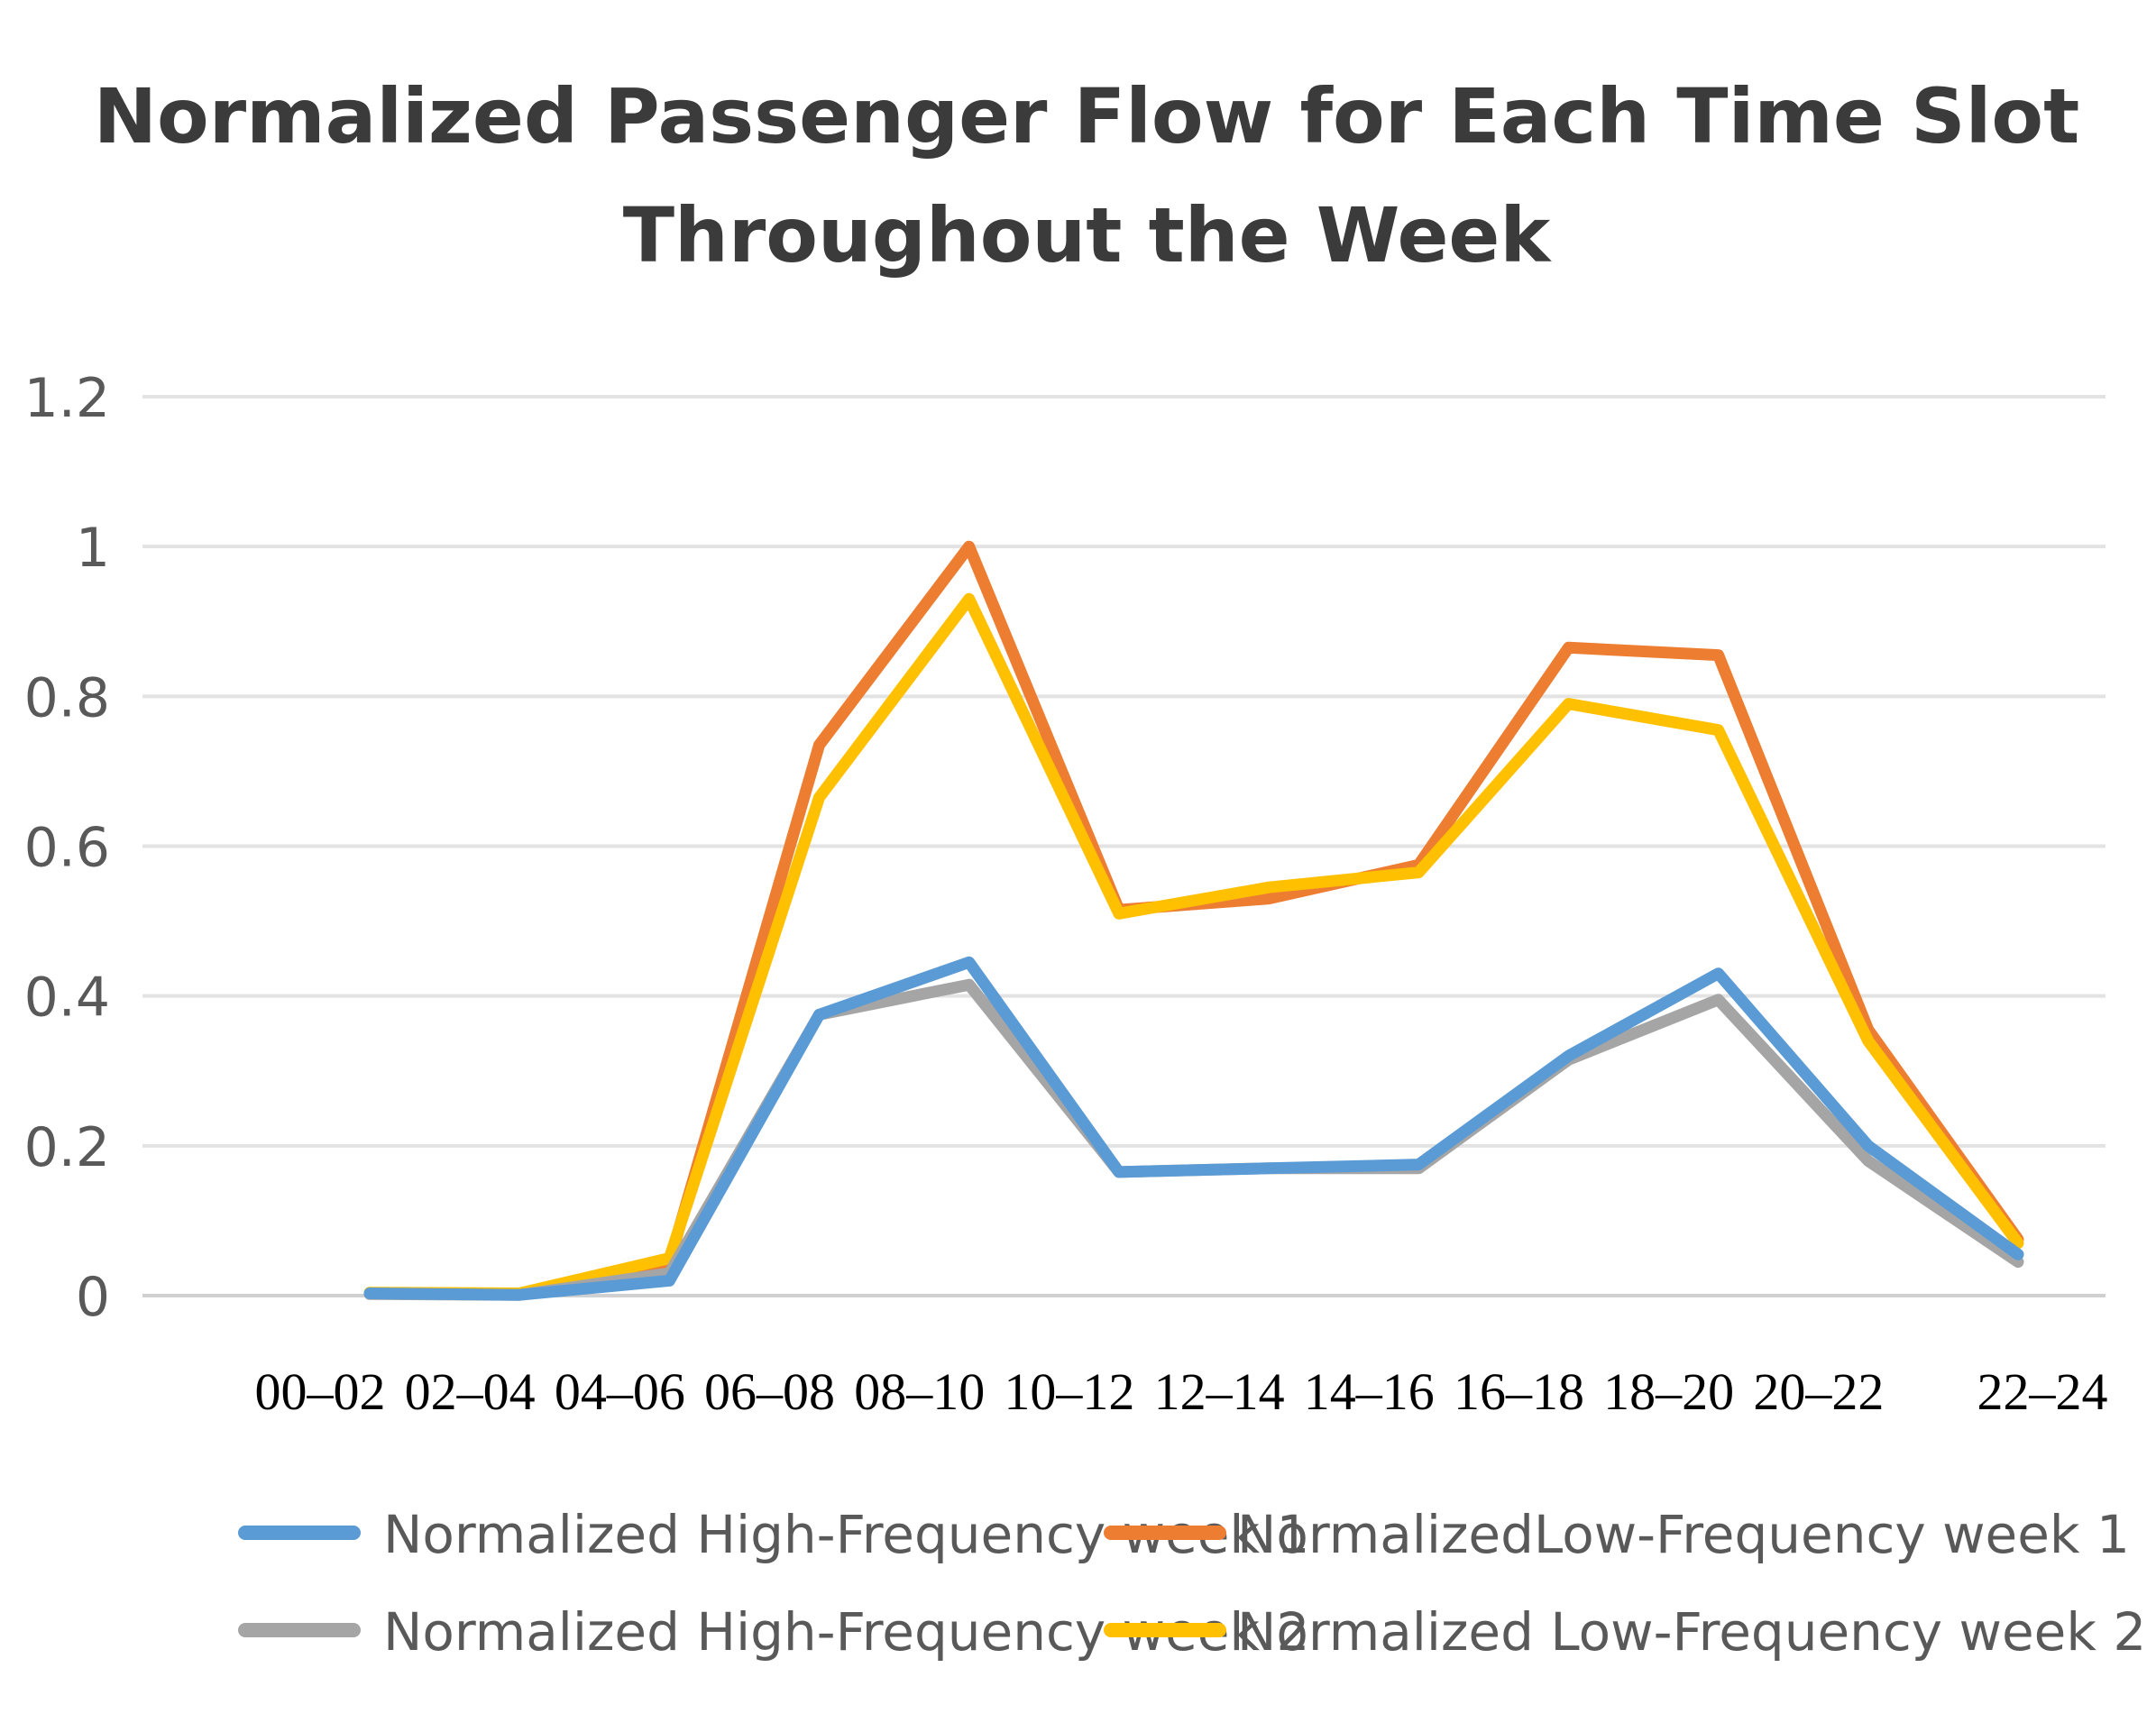 The height and width of the screenshot is (1732, 2156). I want to click on y-tick-label: 0.2, so click(67, 1148).